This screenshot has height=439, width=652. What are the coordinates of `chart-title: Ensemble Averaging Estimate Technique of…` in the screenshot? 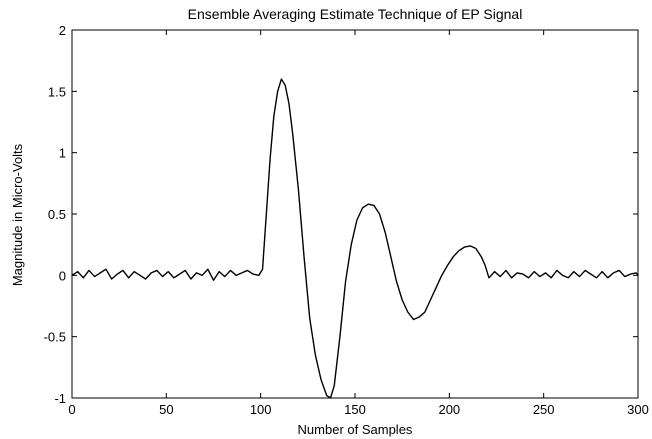 It's located at (355, 14).